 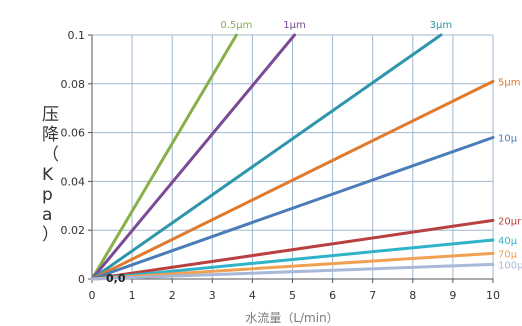 What do you see at coordinates (509, 82) in the screenshot?
I see `series-label: 5μm` at bounding box center [509, 82].